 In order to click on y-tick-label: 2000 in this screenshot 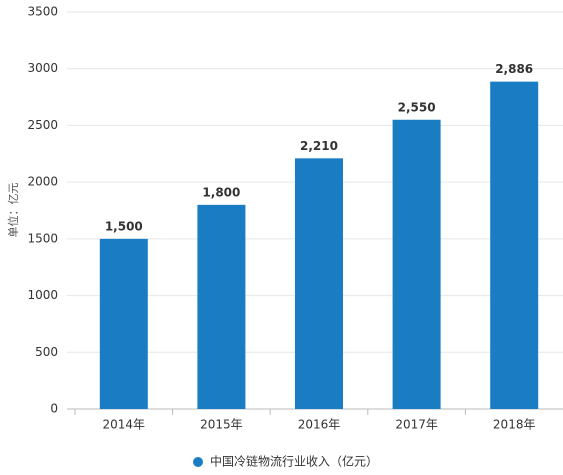, I will do `click(42, 182)`.